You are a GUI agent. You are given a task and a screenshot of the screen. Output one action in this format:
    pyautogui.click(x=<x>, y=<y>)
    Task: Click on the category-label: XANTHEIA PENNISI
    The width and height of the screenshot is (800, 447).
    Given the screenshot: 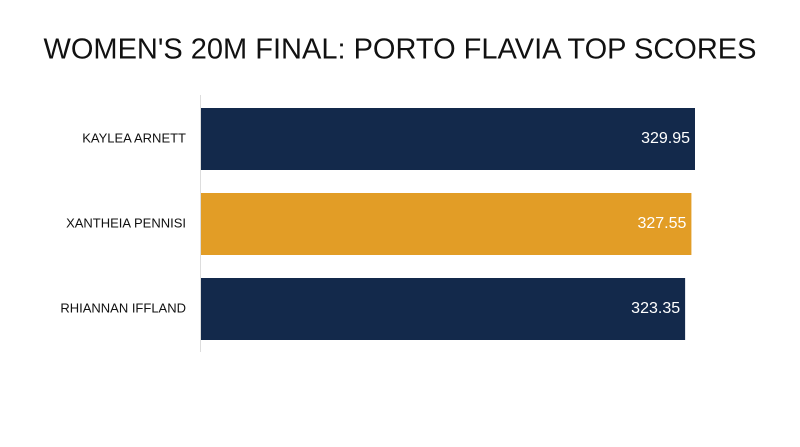 What is the action you would take?
    pyautogui.click(x=126, y=222)
    